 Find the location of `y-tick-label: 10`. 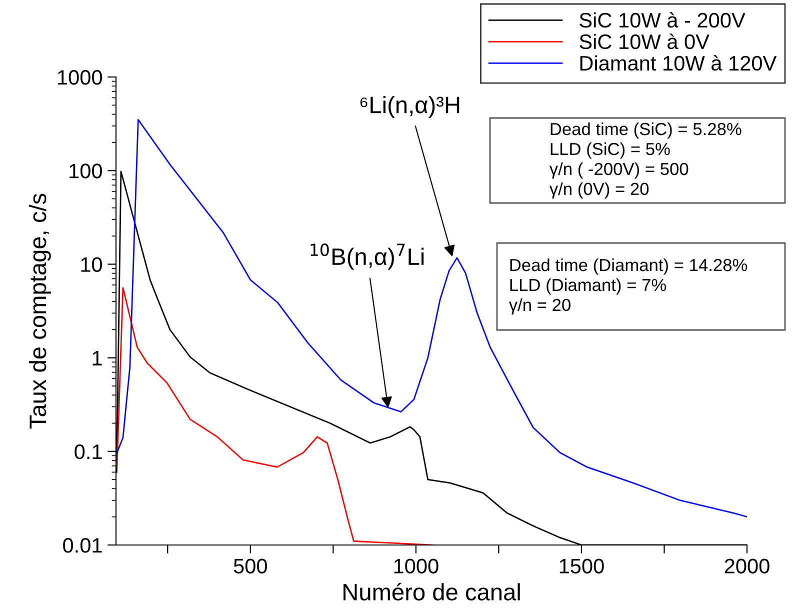

y-tick-label: 10 is located at coordinates (91, 264).